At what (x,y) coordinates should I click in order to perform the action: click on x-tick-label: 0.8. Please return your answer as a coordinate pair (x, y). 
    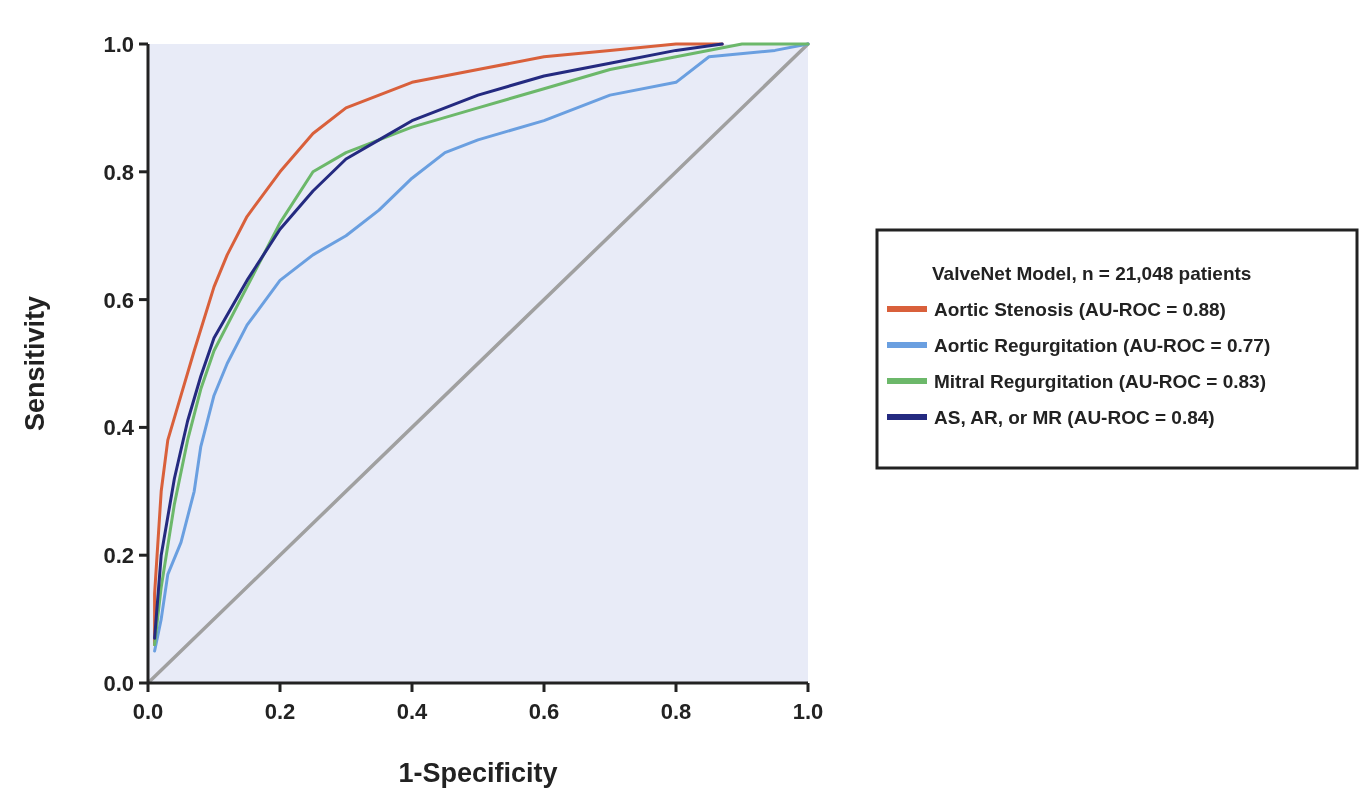
    Looking at the image, I should click on (676, 711).